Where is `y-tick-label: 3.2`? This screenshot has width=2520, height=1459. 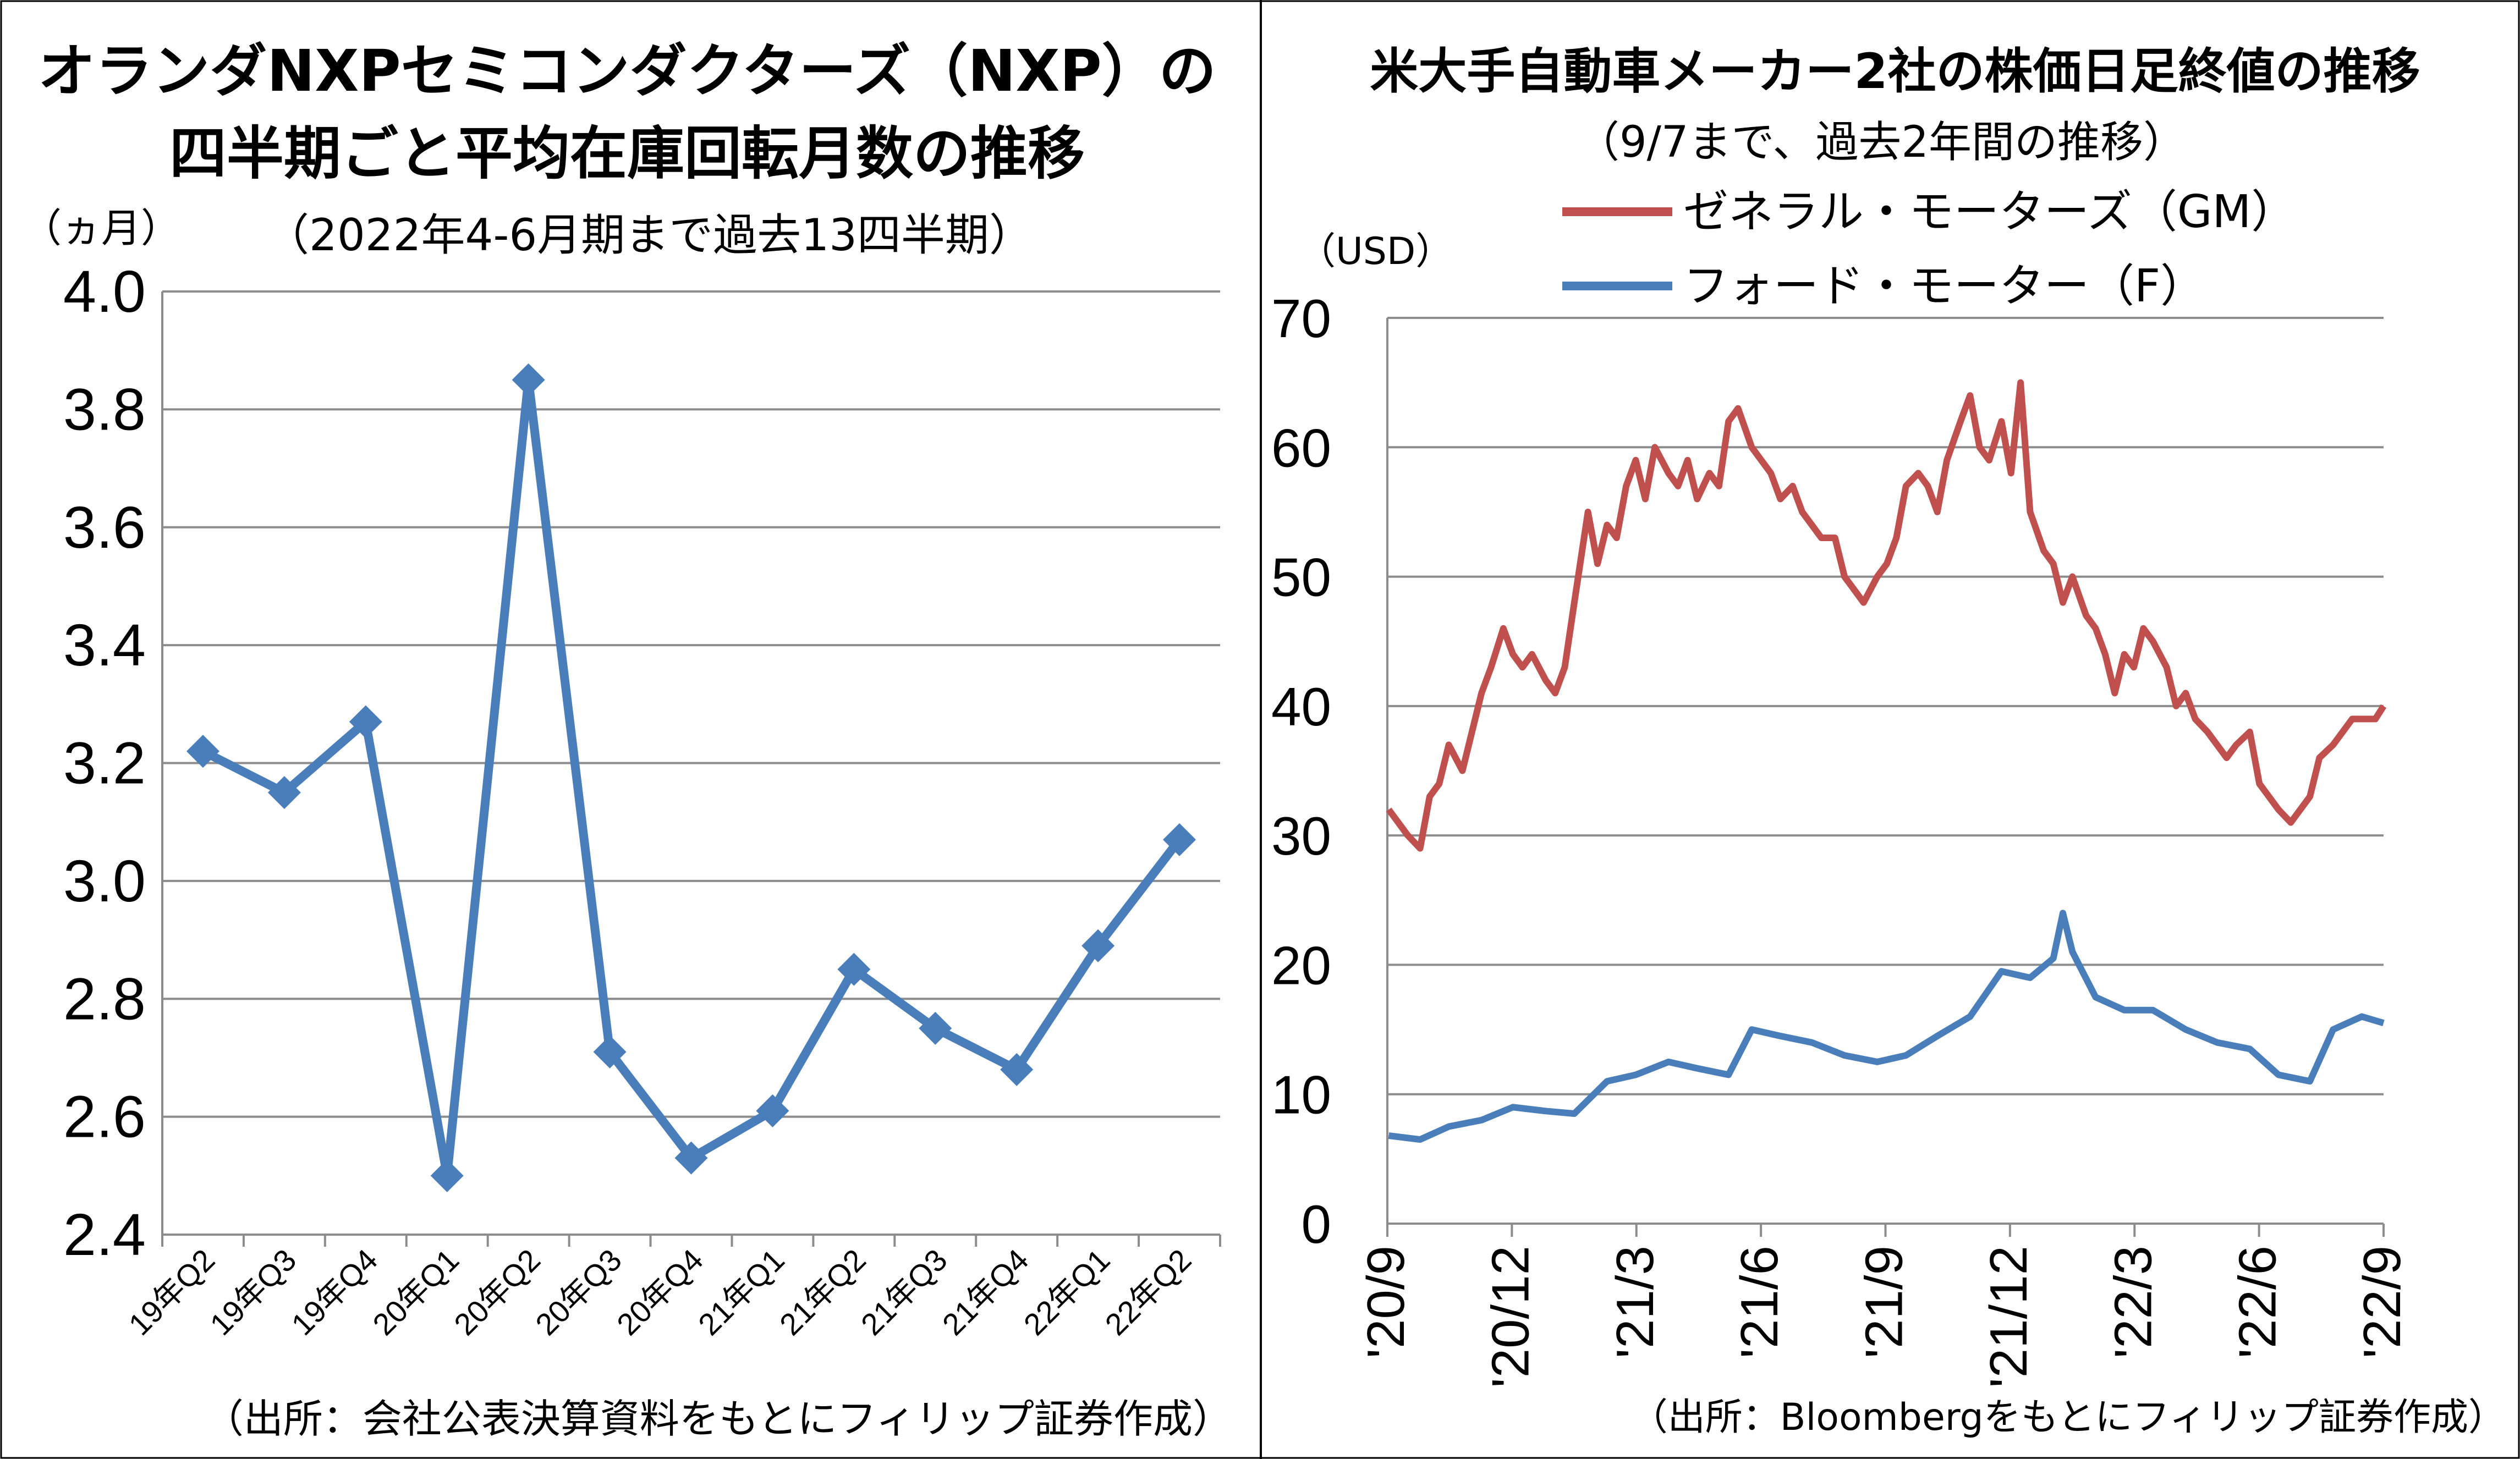
y-tick-label: 3.2 is located at coordinates (105, 763).